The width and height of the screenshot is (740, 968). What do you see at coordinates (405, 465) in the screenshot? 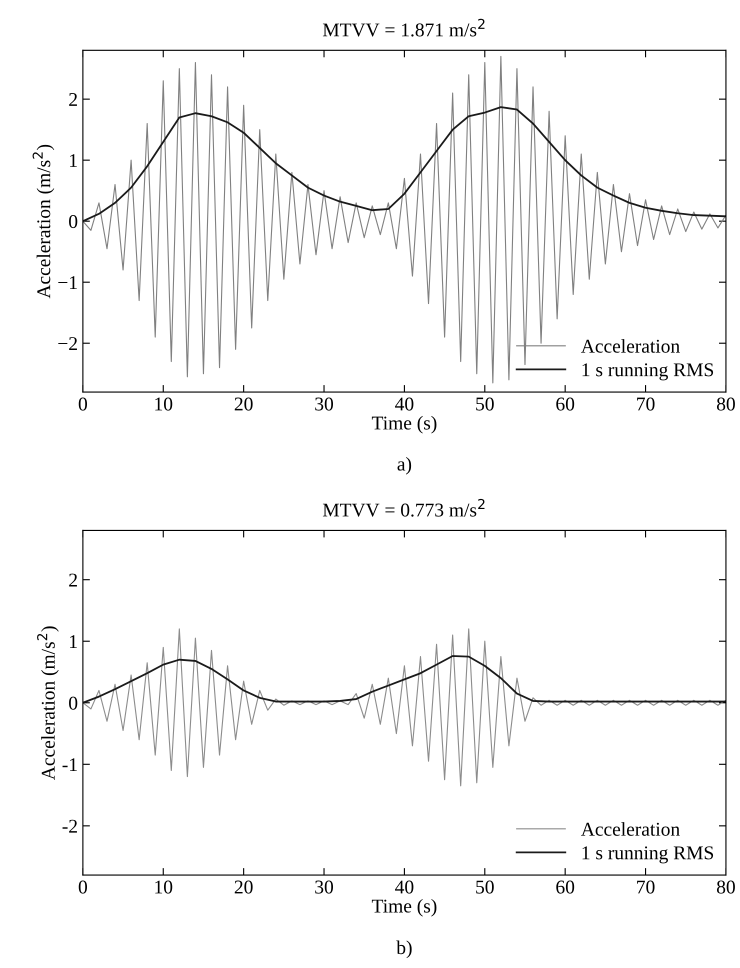
I see `text: a)` at bounding box center [405, 465].